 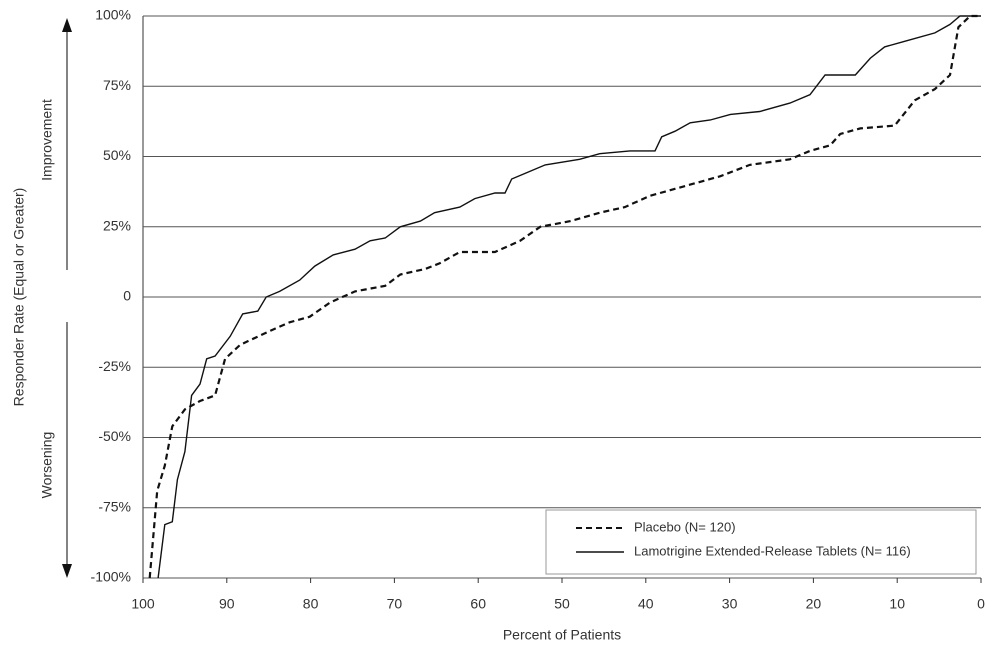 What do you see at coordinates (114, 436) in the screenshot?
I see `y-tick-label: -50%` at bounding box center [114, 436].